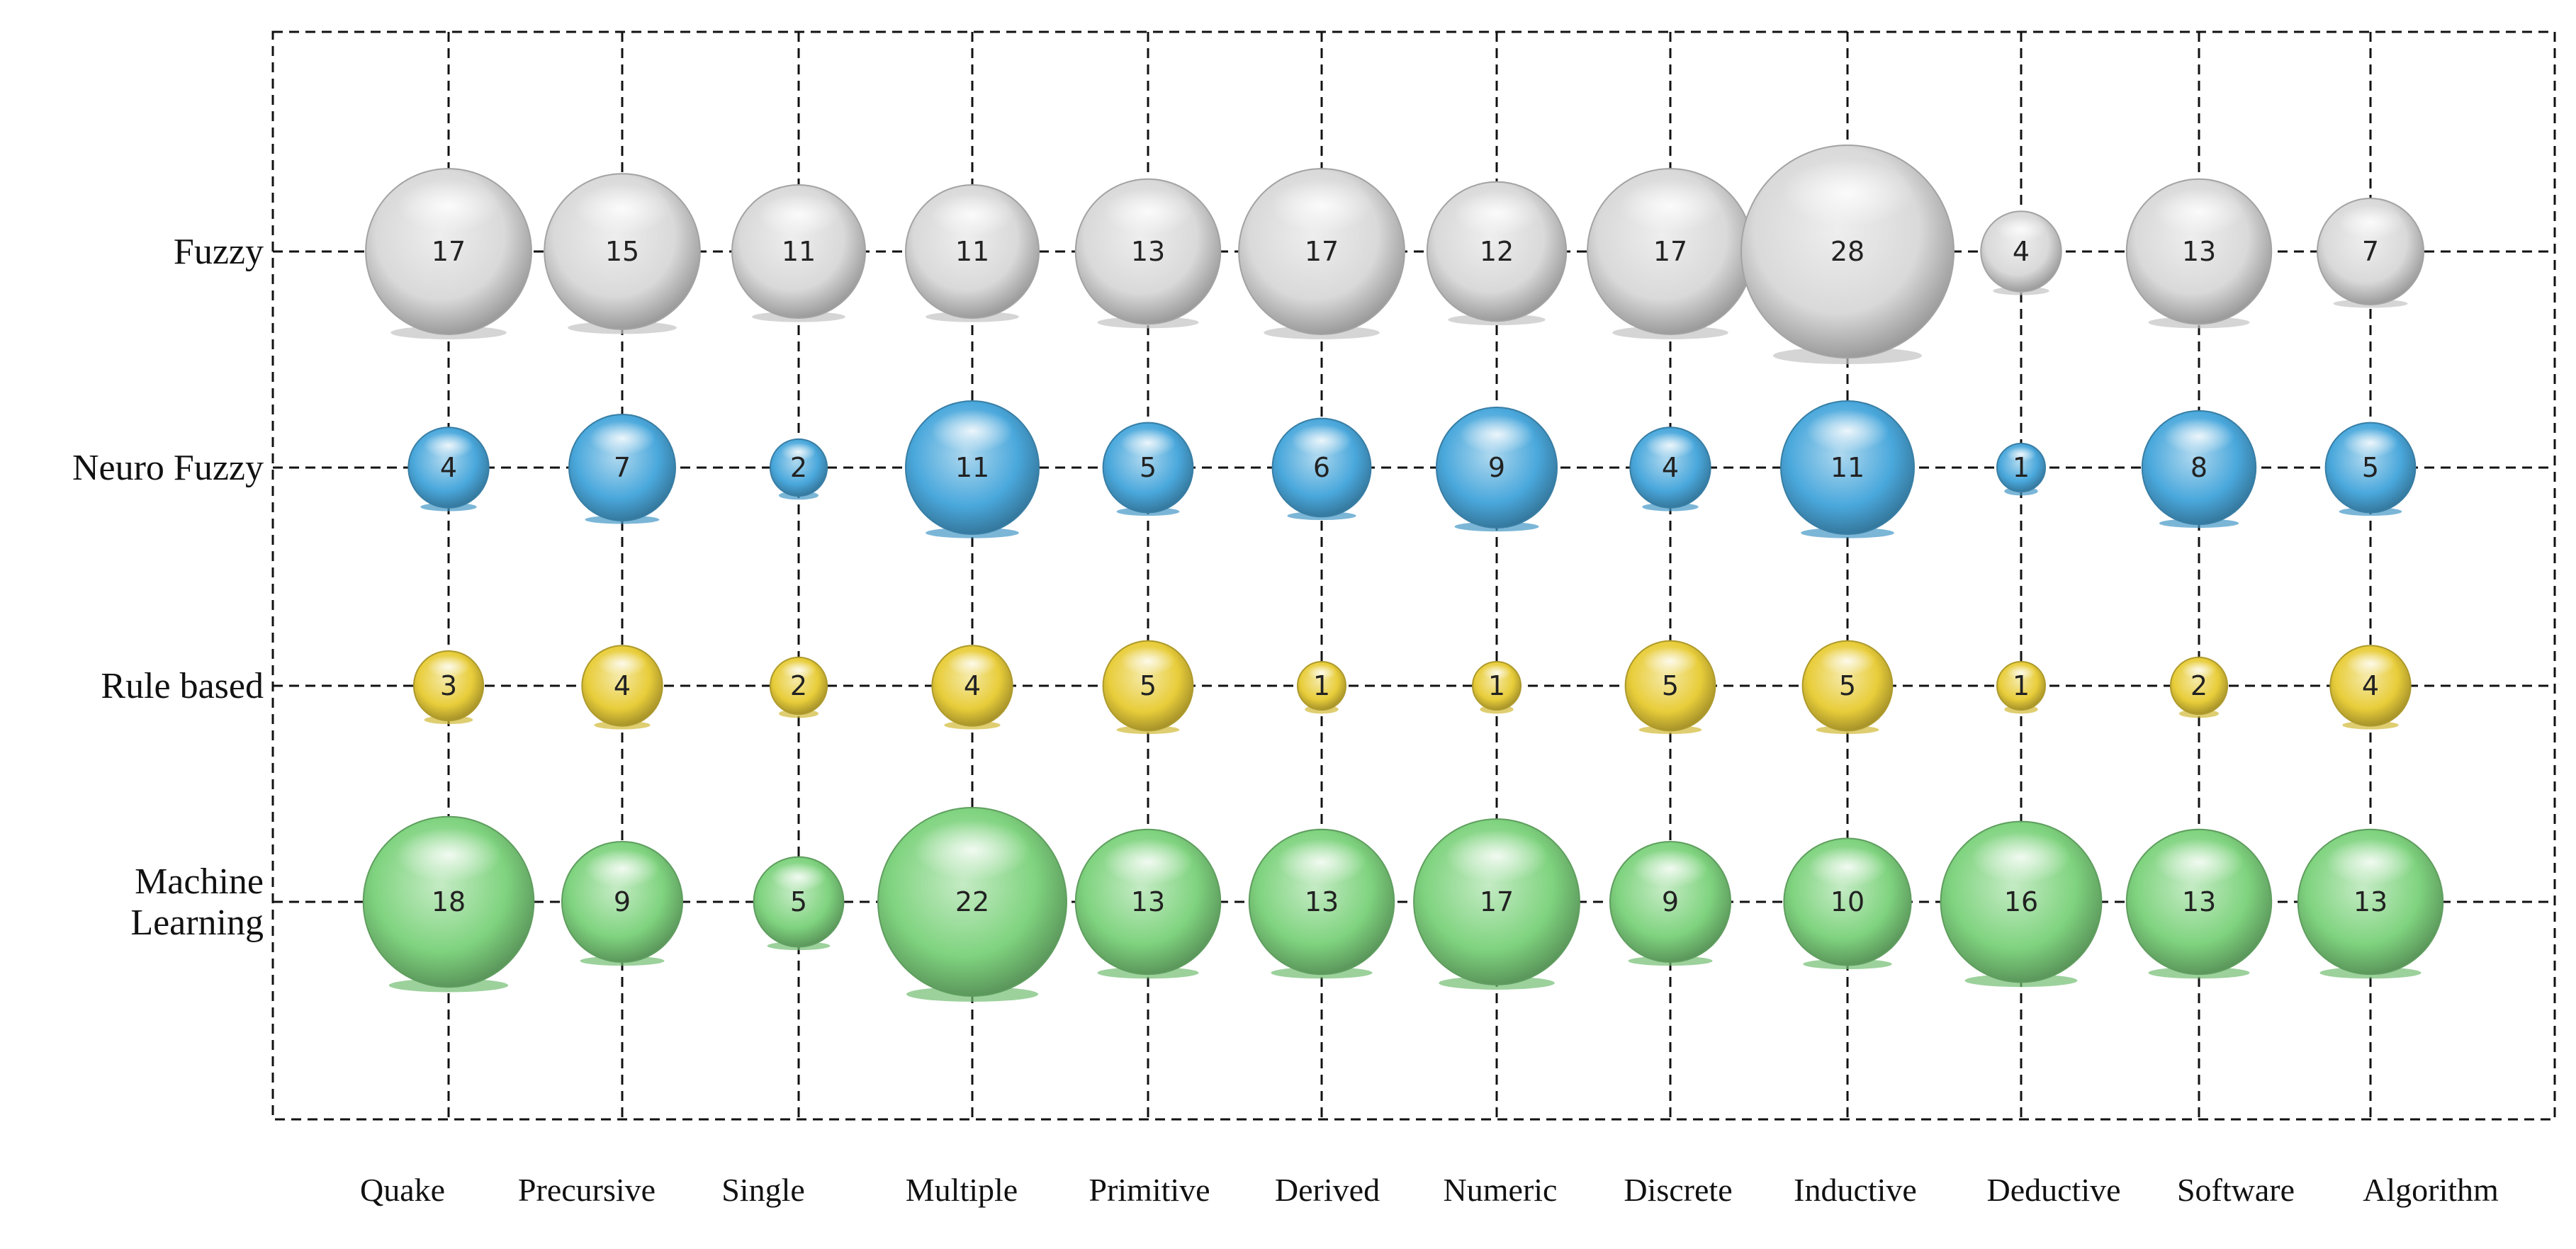 This screenshot has height=1249, width=2576. I want to click on bubble: 3, so click(448, 687).